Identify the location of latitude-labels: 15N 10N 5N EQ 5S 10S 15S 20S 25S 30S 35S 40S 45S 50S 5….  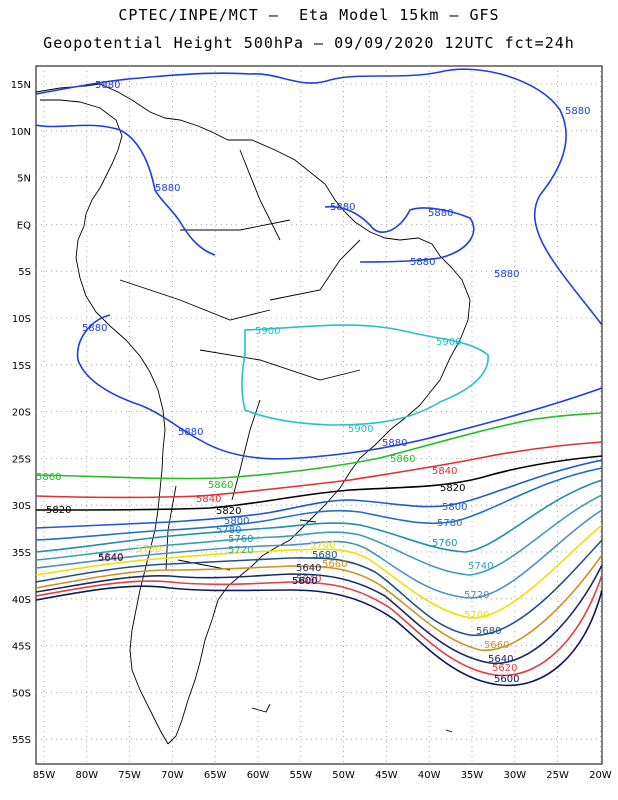
(21, 413).